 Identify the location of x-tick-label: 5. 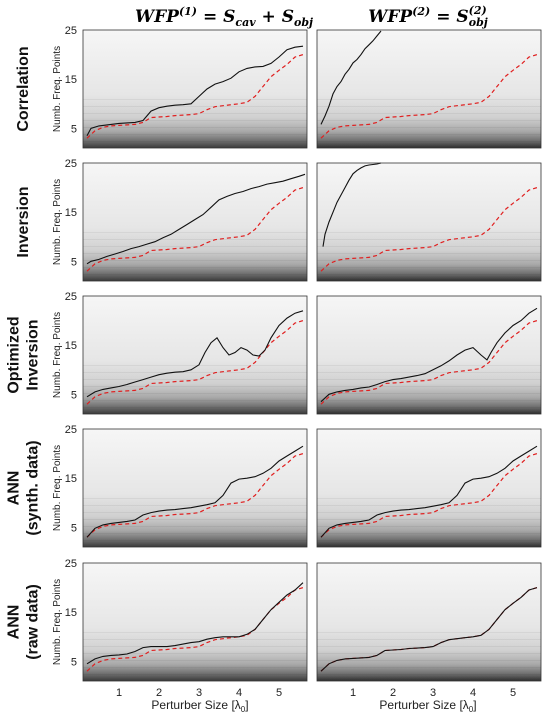
(279, 693).